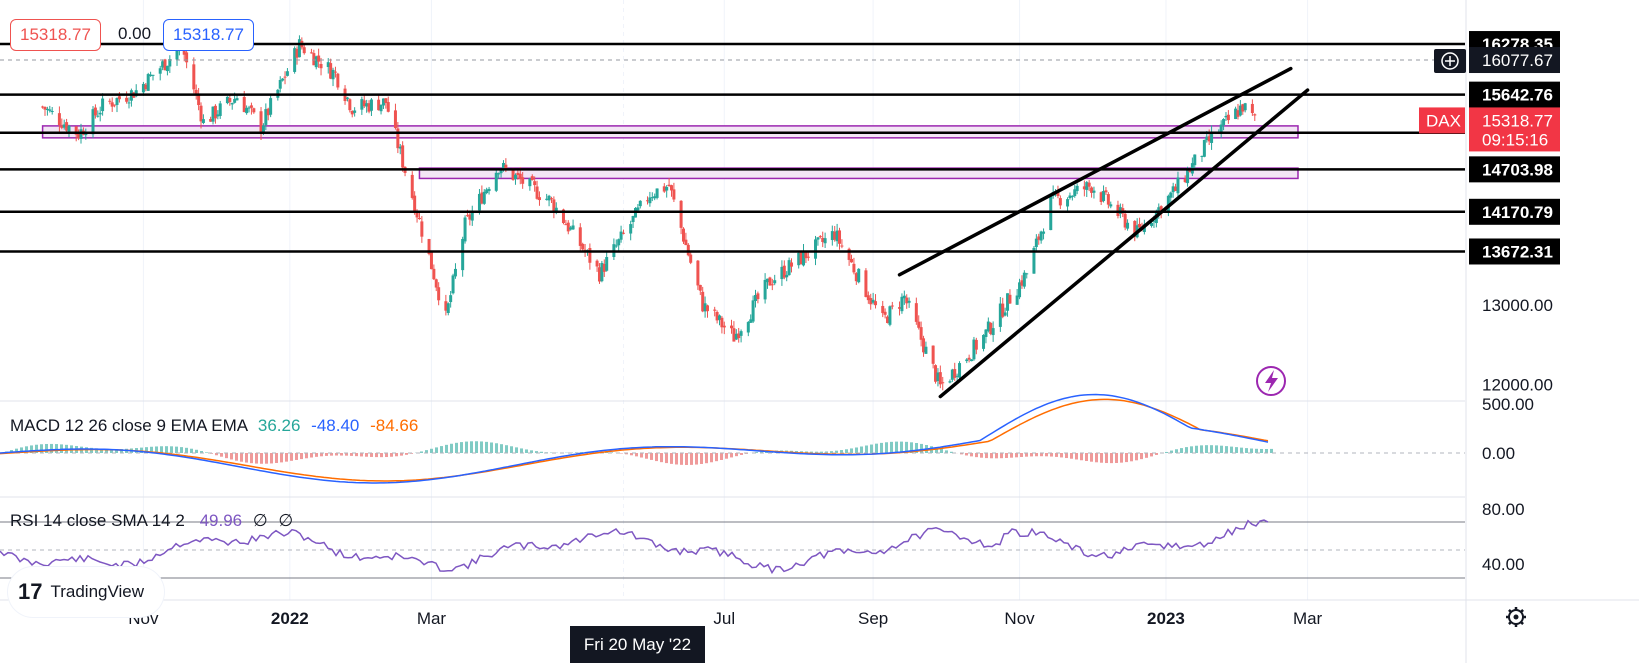 The width and height of the screenshot is (1639, 663). I want to click on trendlines, so click(1103, 232).